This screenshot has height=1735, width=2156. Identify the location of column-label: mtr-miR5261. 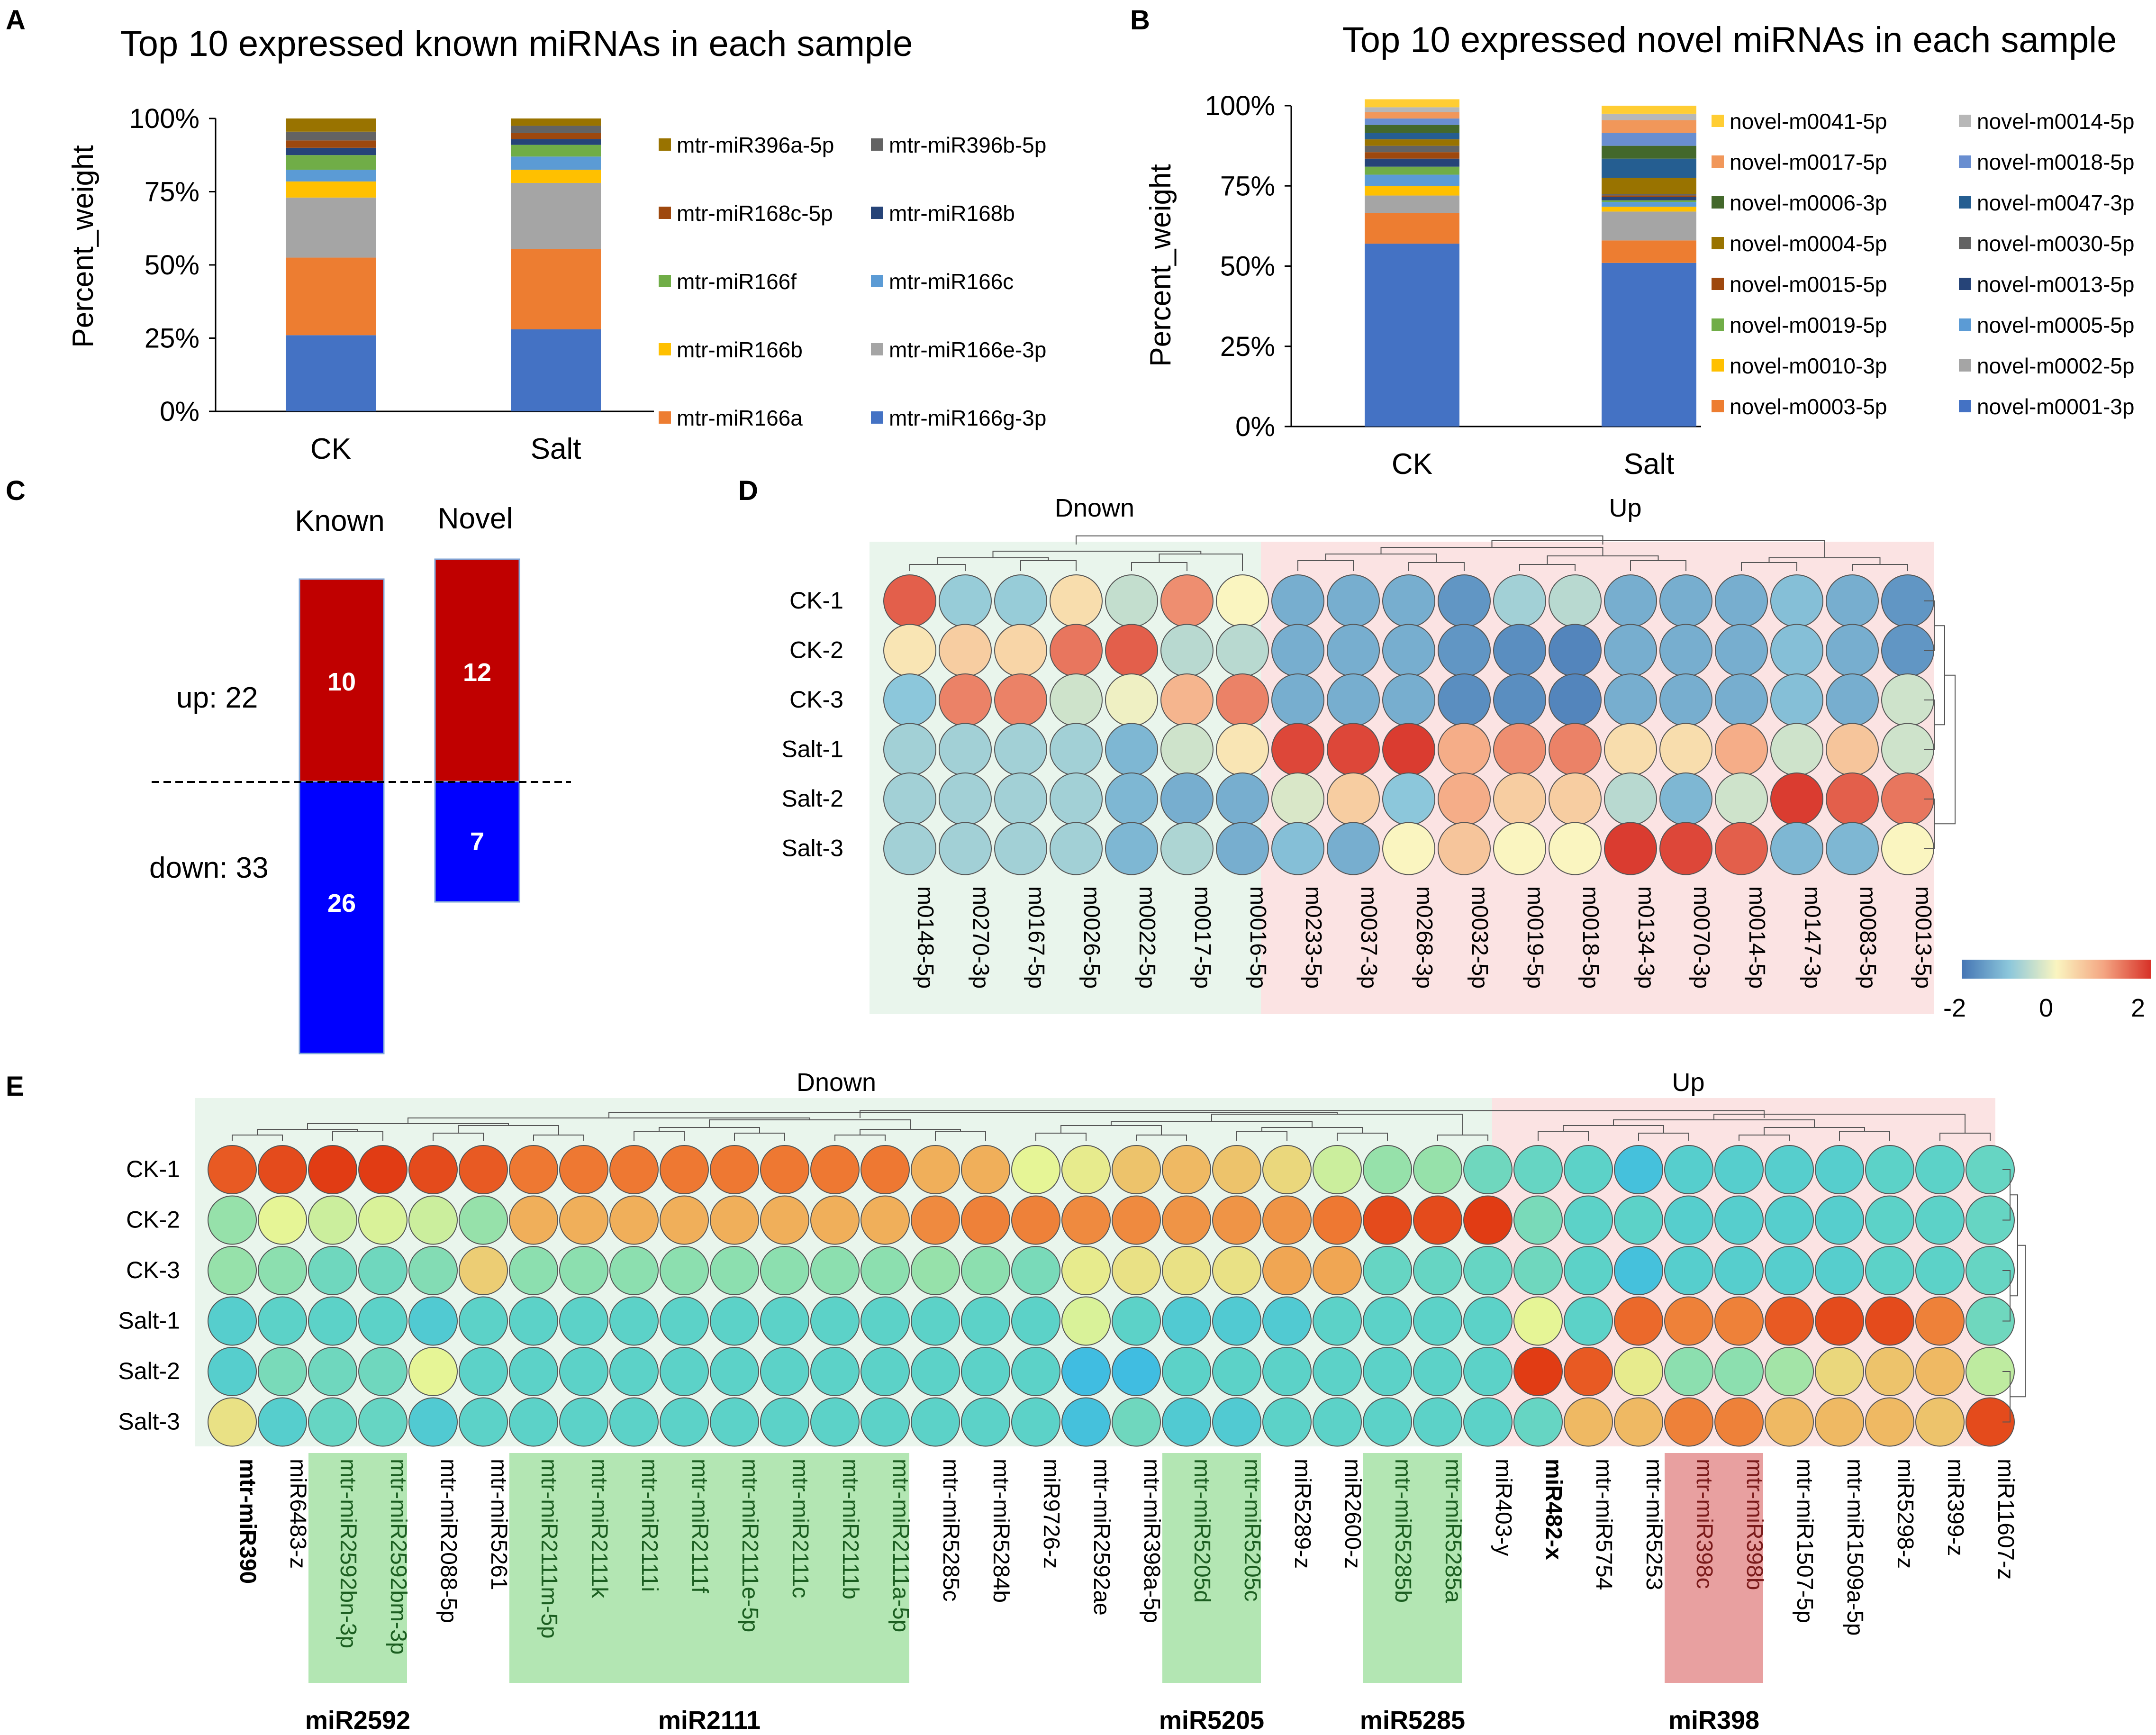
(499, 1524).